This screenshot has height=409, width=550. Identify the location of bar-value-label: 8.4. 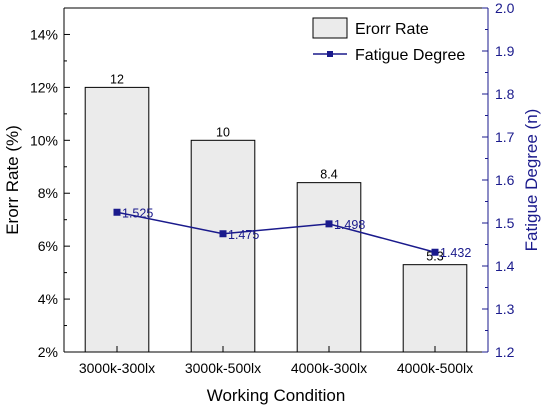
(328, 175).